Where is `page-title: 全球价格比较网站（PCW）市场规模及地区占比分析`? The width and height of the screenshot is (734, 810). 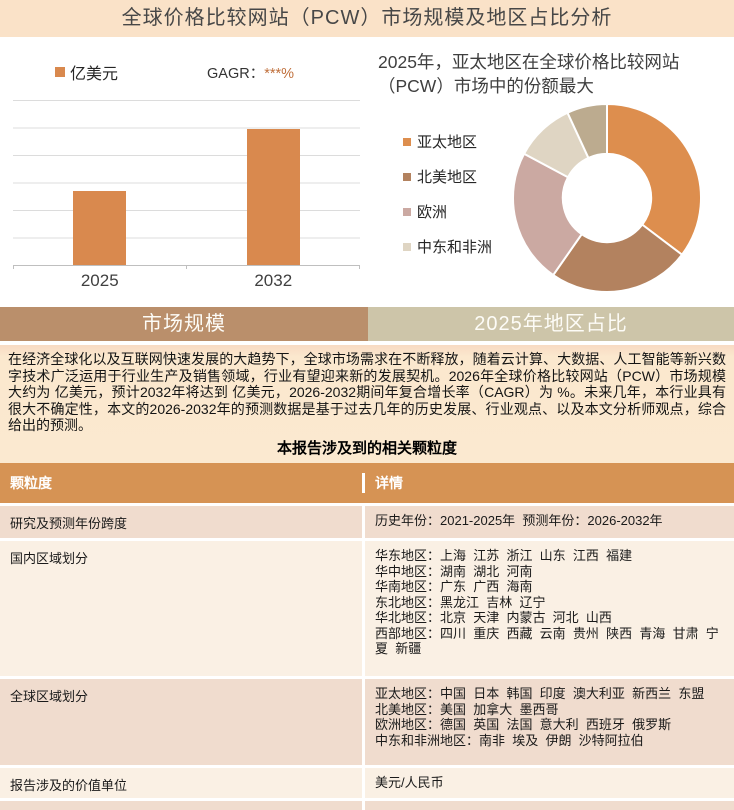 page-title: 全球价格比较网站（PCW）市场规模及地区占比分析 is located at coordinates (367, 18).